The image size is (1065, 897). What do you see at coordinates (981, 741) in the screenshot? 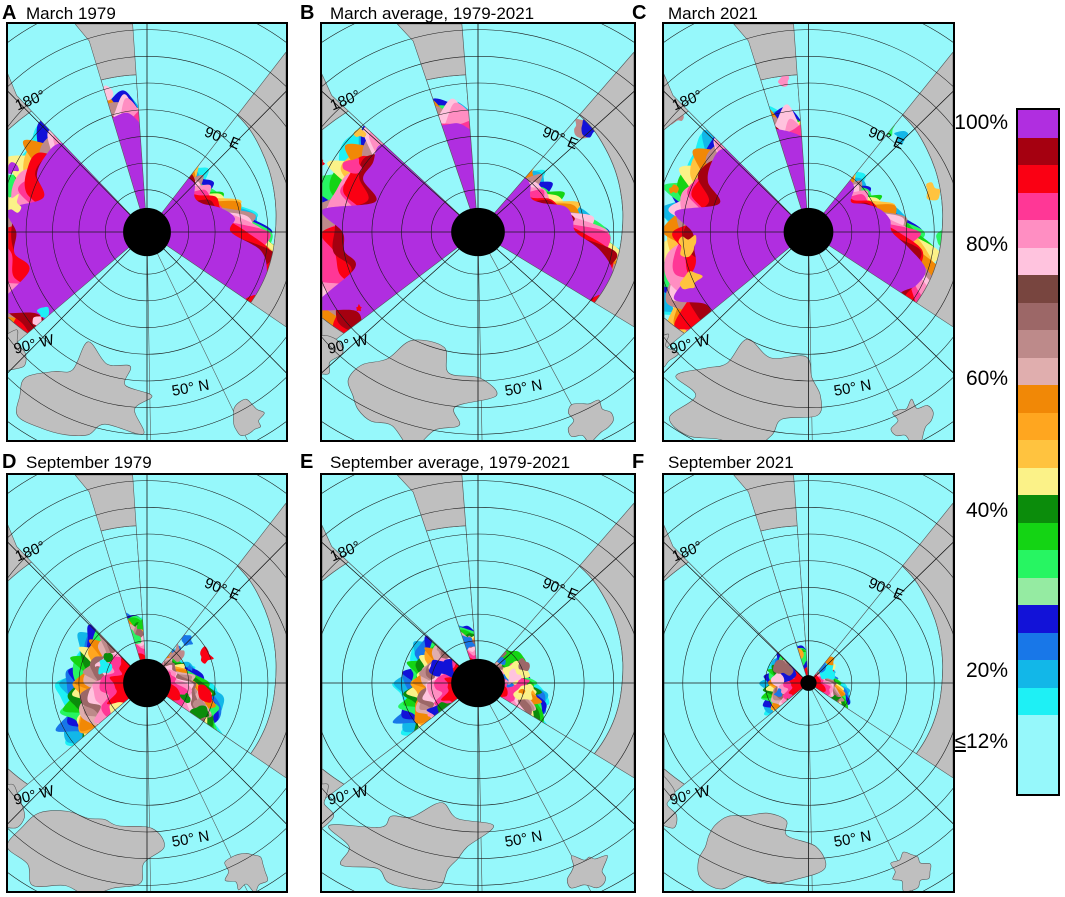
I see `colorbar-tick-label: ≤12%` at bounding box center [981, 741].